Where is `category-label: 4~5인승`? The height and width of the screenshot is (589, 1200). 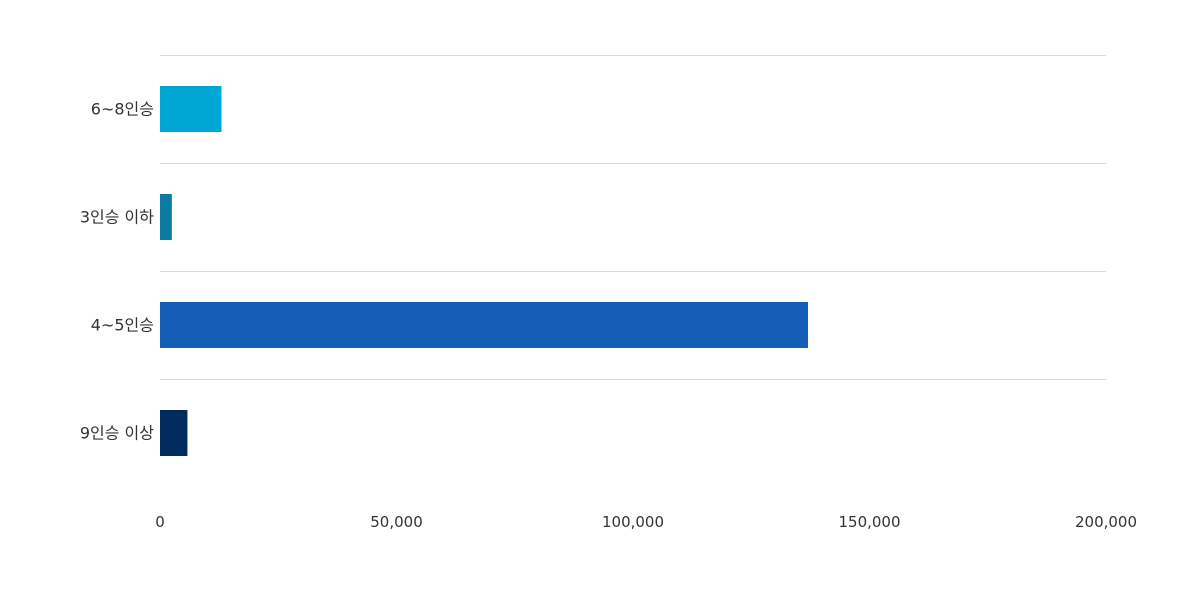
category-label: 4~5인승 is located at coordinates (122, 325).